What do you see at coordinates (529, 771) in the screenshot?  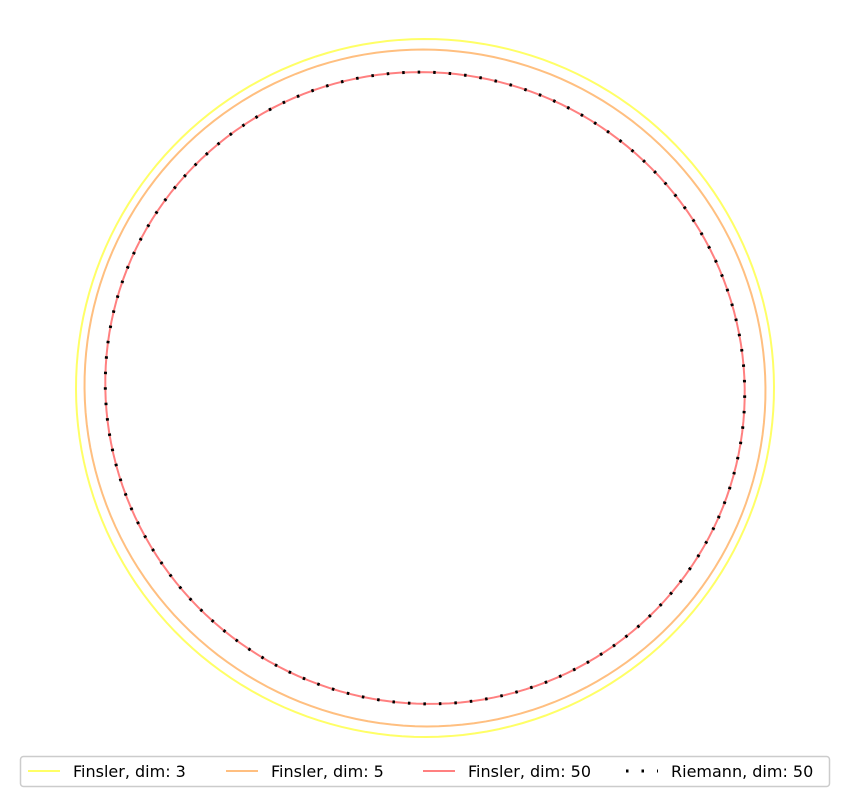 I see `legend-label-finsler-dim-50: Finsler, dim: 50` at bounding box center [529, 771].